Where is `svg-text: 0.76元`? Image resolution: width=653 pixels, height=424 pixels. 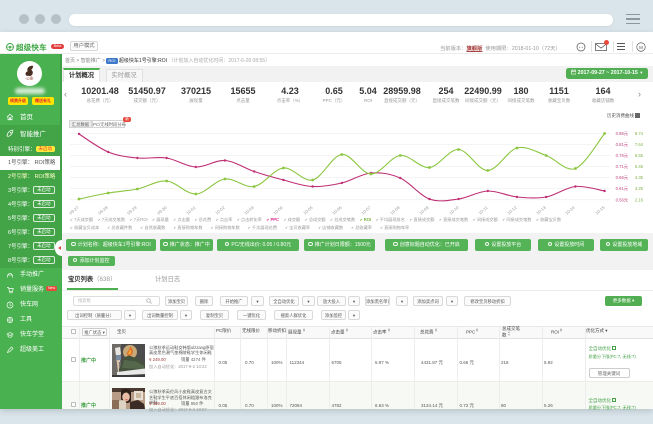
svg-text: 0.76元 is located at coordinates (622, 156).